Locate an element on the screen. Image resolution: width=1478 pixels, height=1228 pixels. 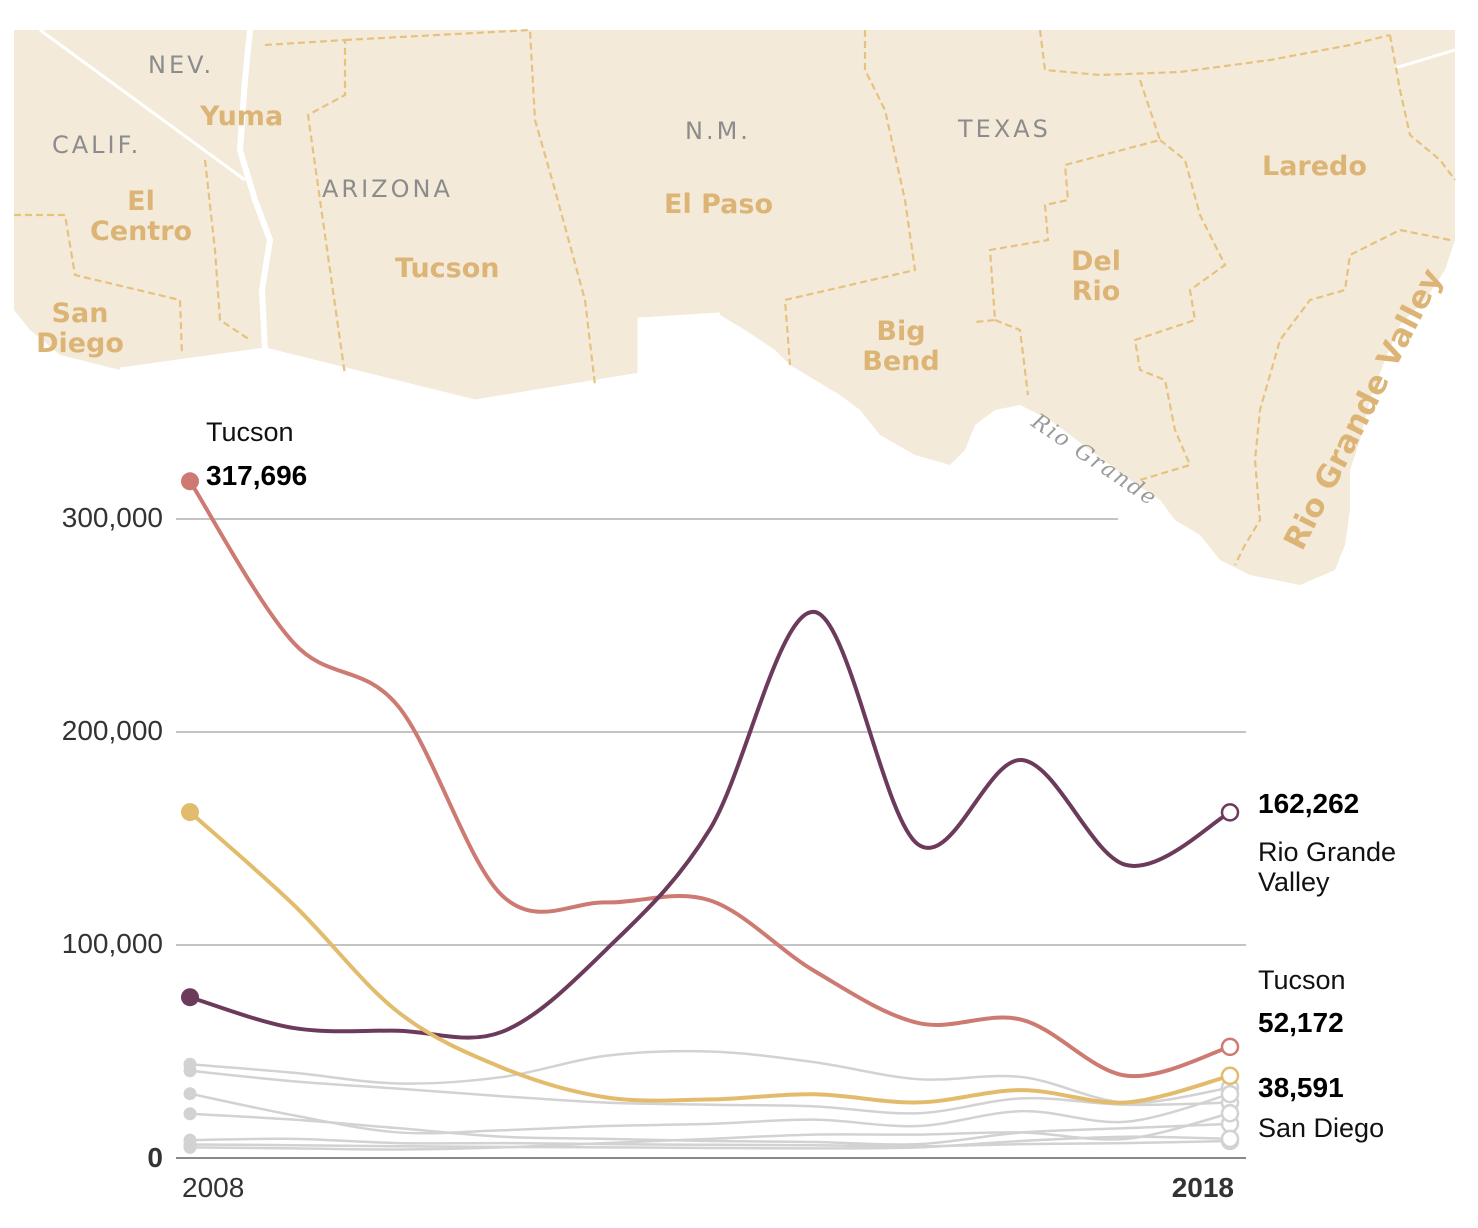
end-tucson-value: 52,172 is located at coordinates (1301, 1022).